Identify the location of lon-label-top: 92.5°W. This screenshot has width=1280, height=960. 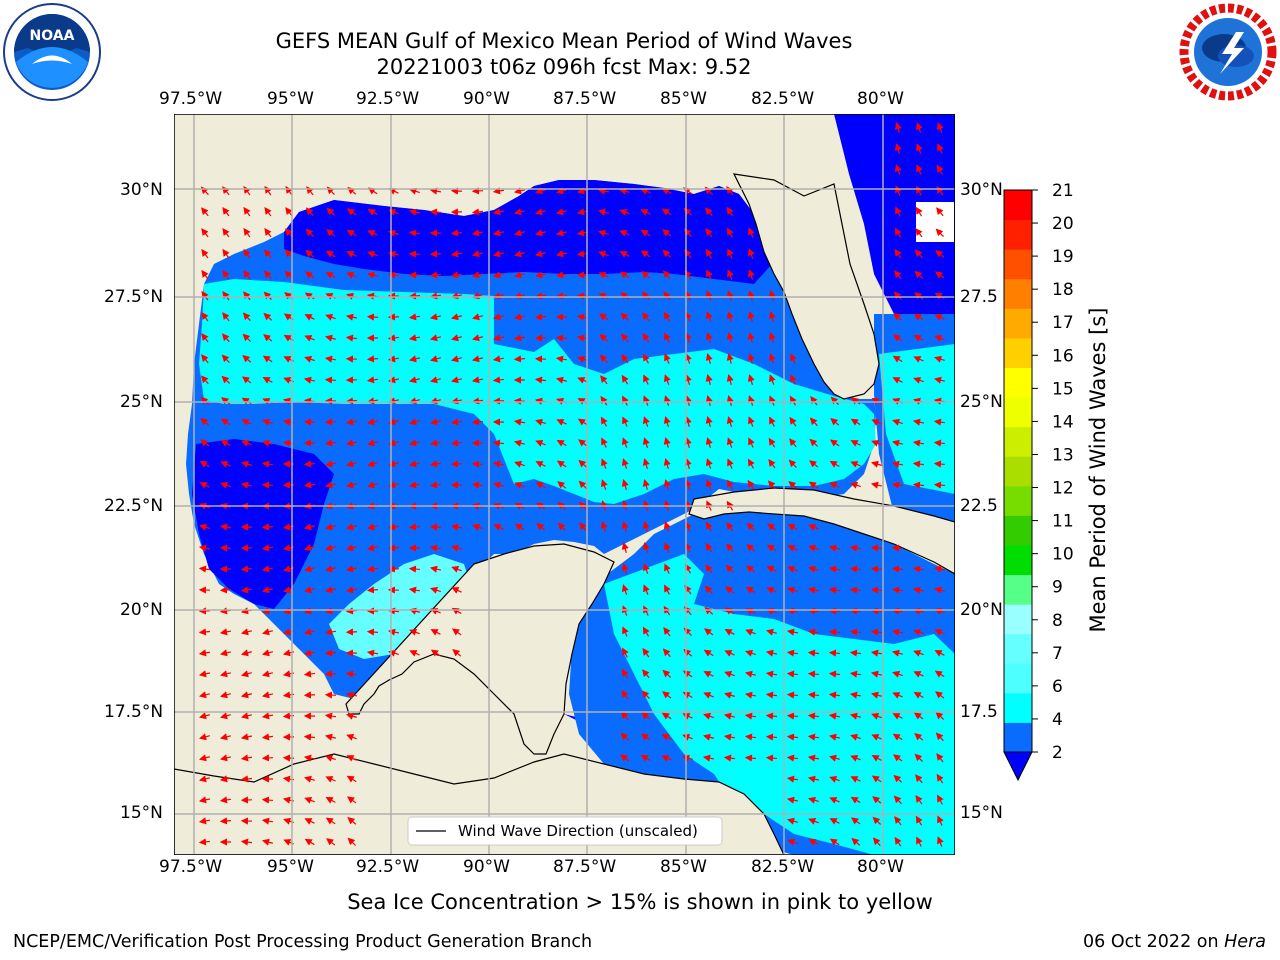
(388, 99).